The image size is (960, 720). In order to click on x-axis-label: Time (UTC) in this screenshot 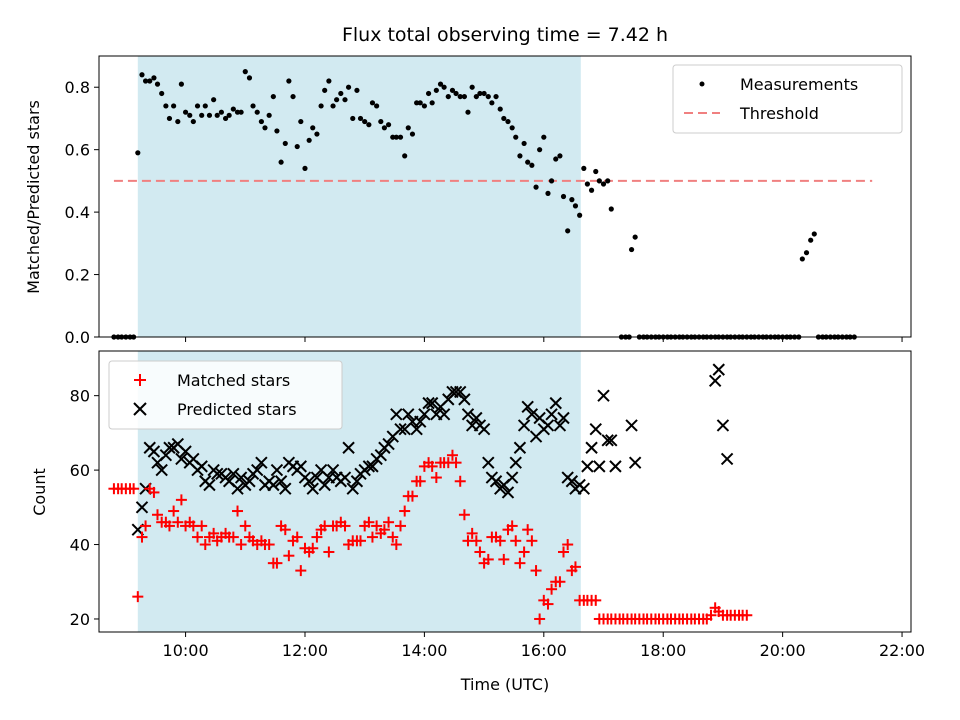, I will do `click(504, 684)`.